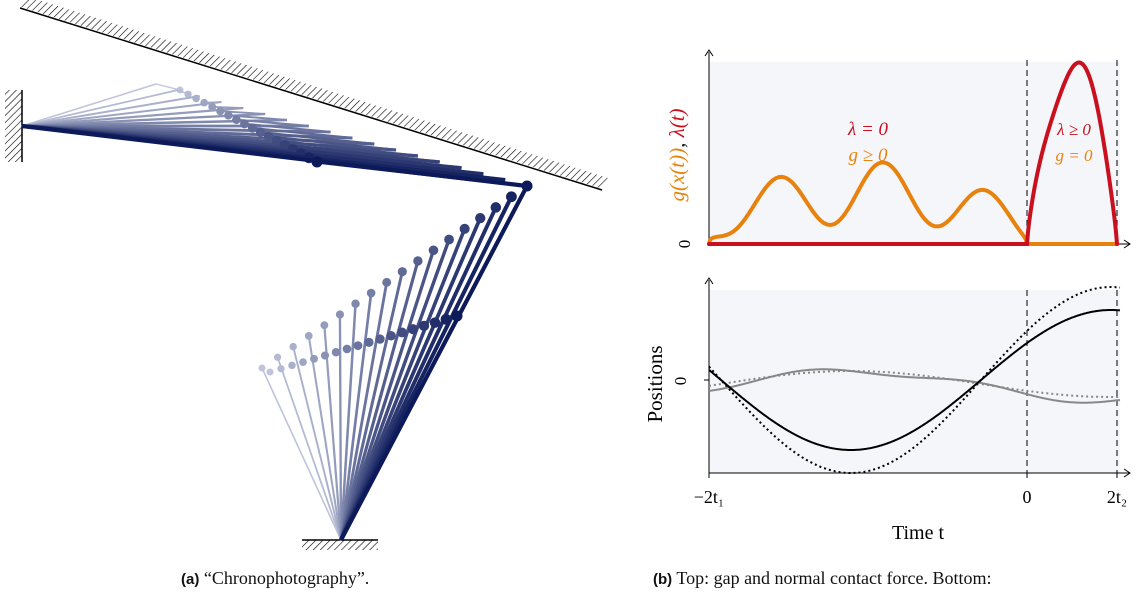 This screenshot has height=601, width=1139. Describe the element at coordinates (677, 123) in the screenshot. I see `lambda-label: λ(t)` at that location.